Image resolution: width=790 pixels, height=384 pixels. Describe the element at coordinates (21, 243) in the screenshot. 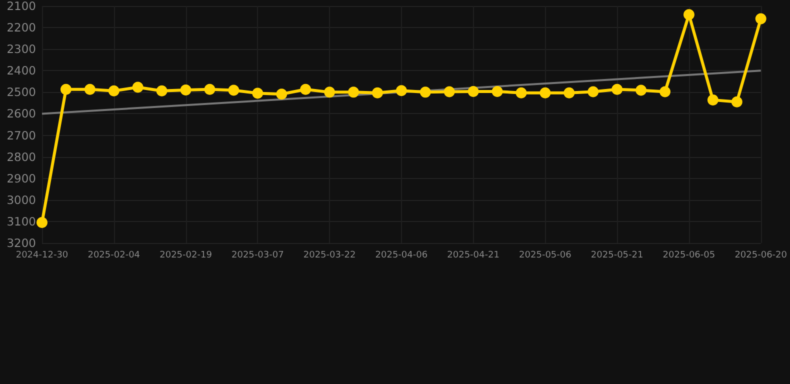

I see `y-tick-label: 3200` at that location.